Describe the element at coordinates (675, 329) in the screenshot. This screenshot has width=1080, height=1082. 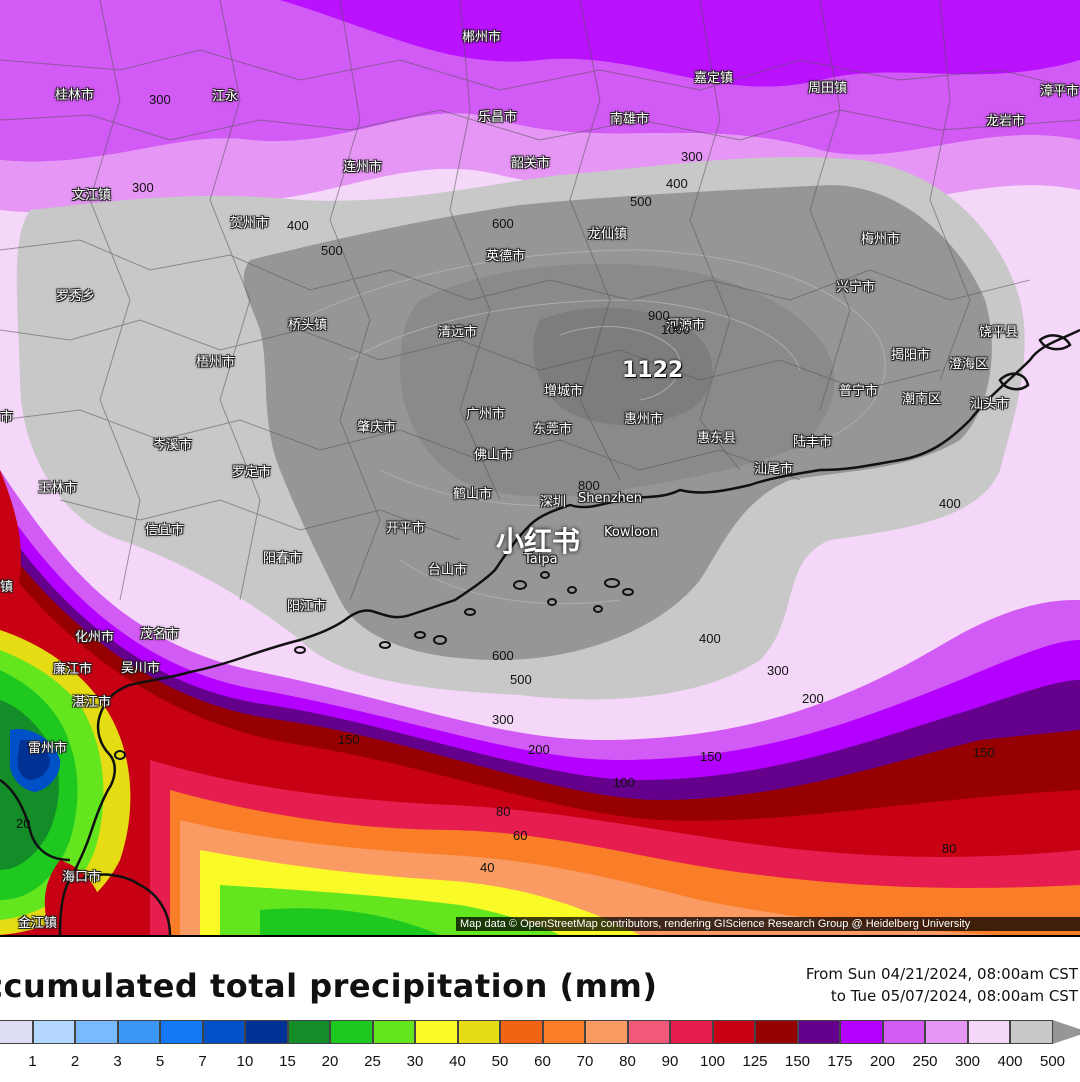
I see `contour-label: 1000` at that location.